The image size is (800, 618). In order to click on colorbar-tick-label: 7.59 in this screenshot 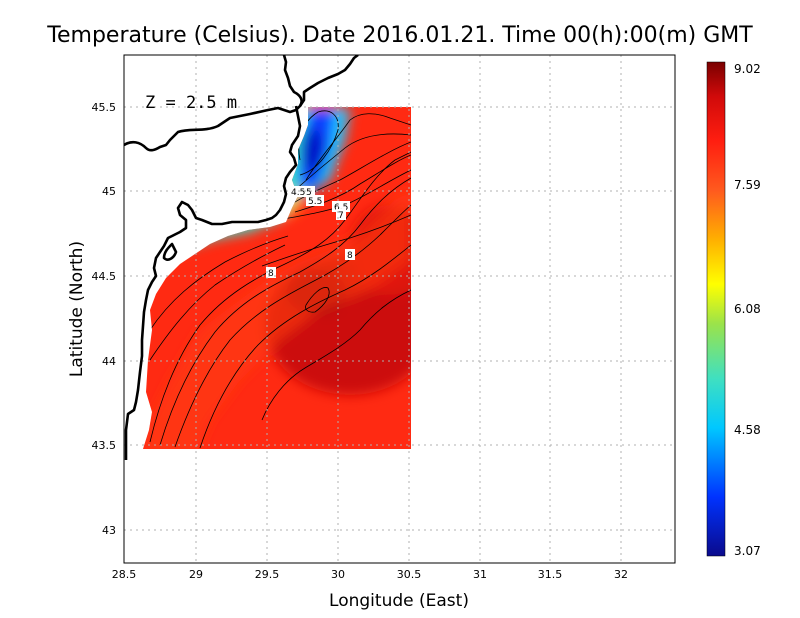, I will do `click(747, 185)`.